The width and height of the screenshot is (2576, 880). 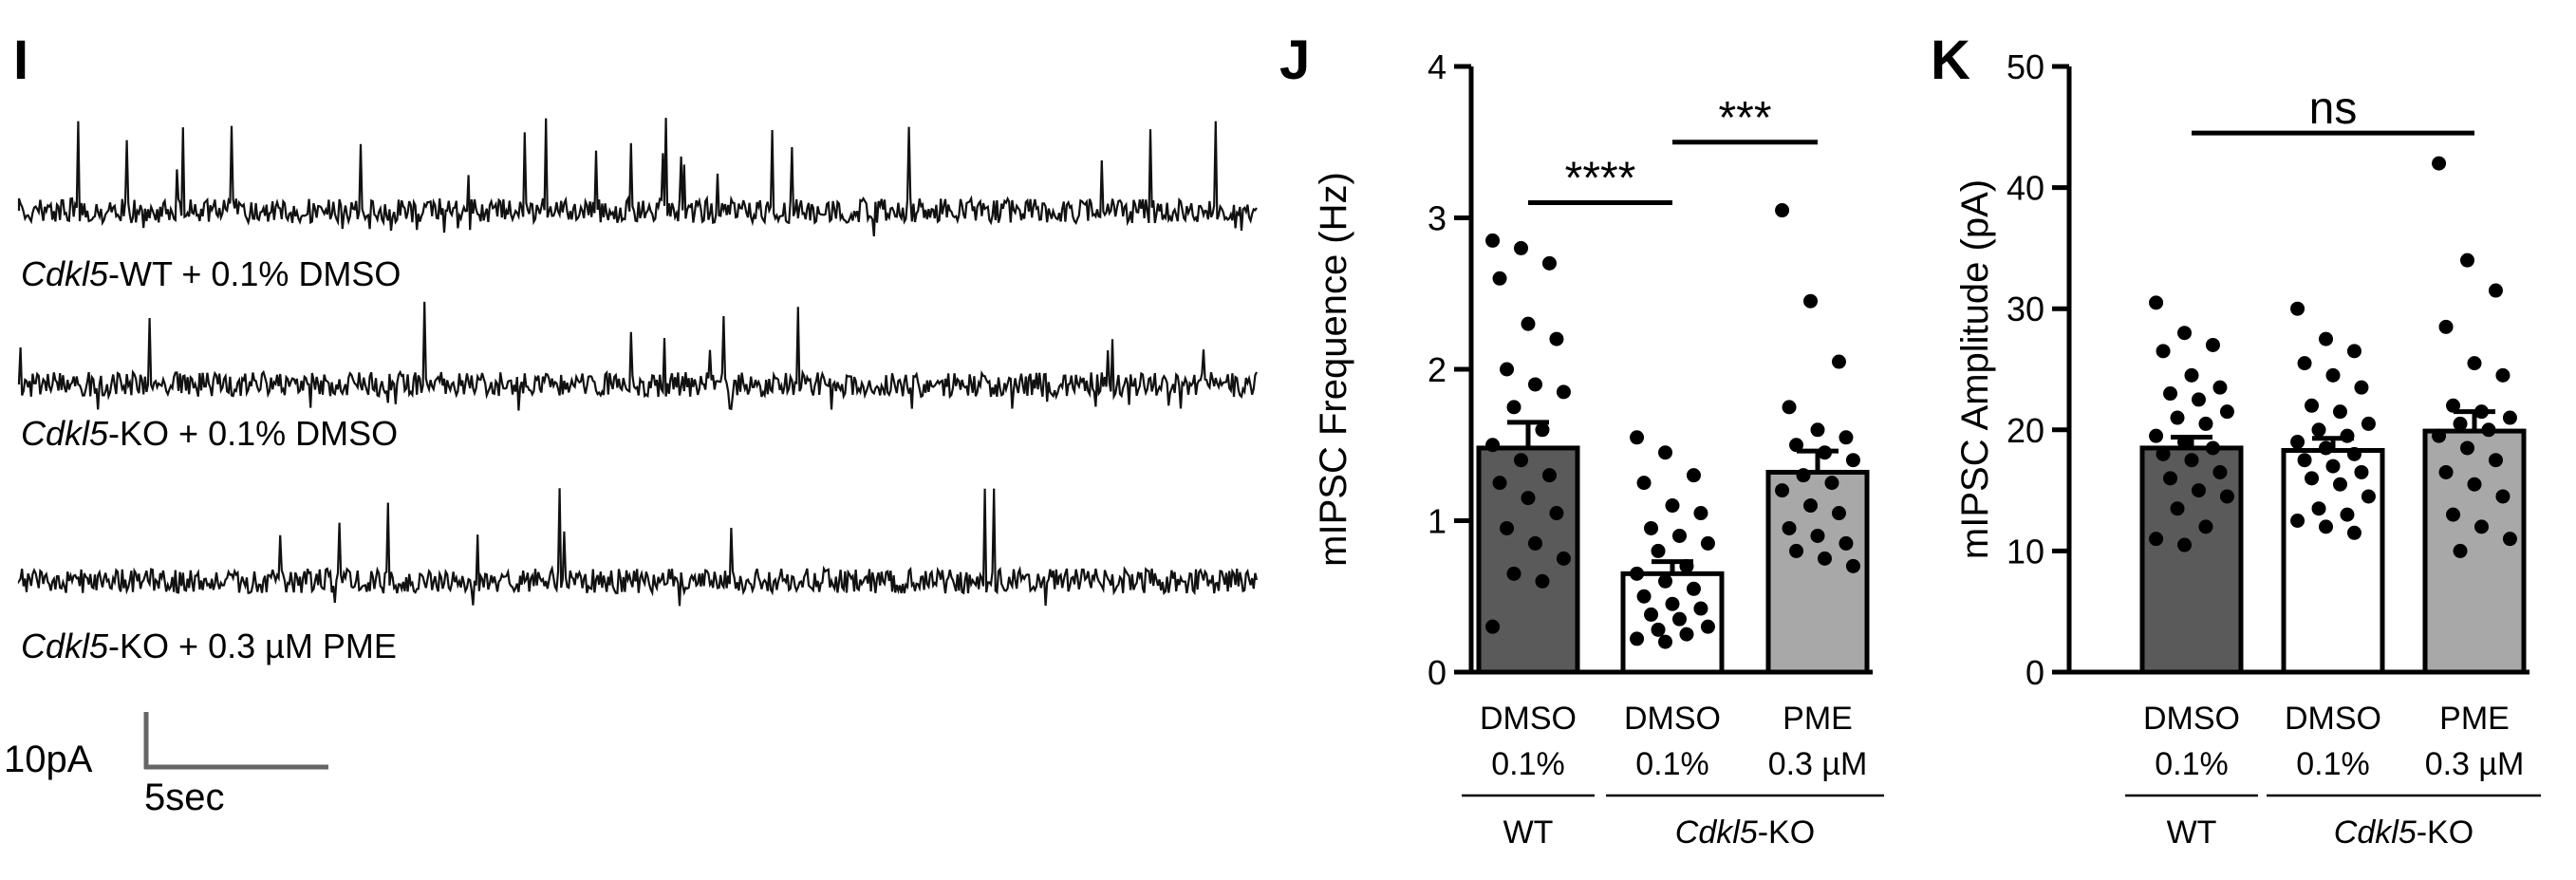 I want to click on y-axis-label: mIPSC Amplitude (pA), so click(x=1975, y=369).